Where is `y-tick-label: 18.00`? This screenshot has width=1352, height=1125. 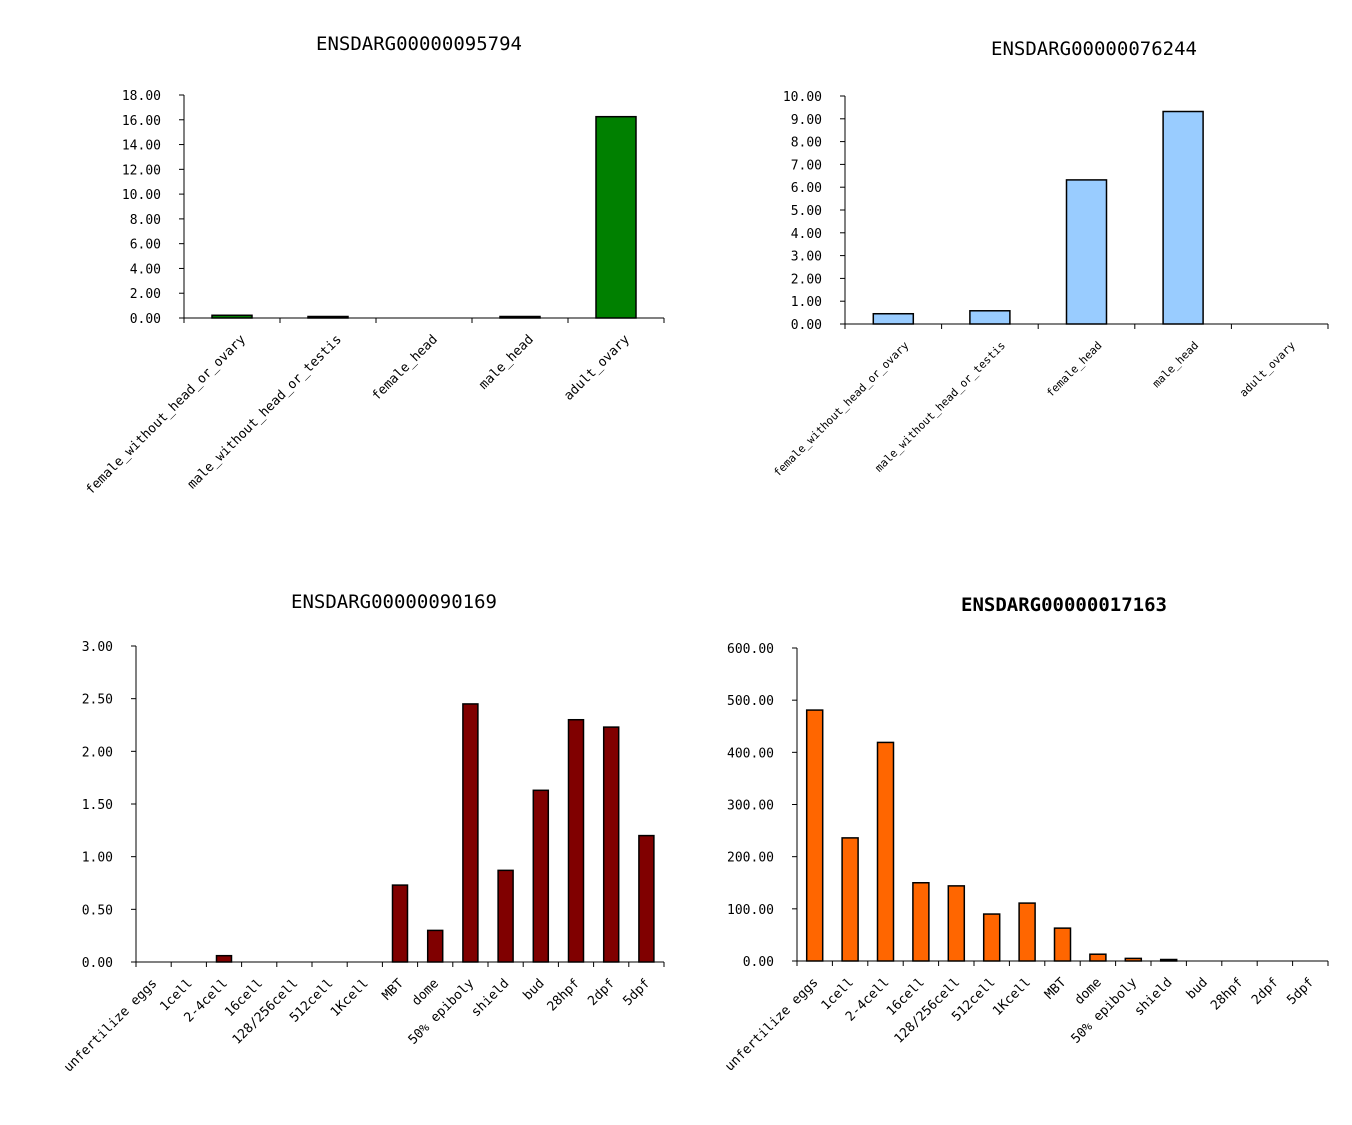 y-tick-label: 18.00 is located at coordinates (141, 96).